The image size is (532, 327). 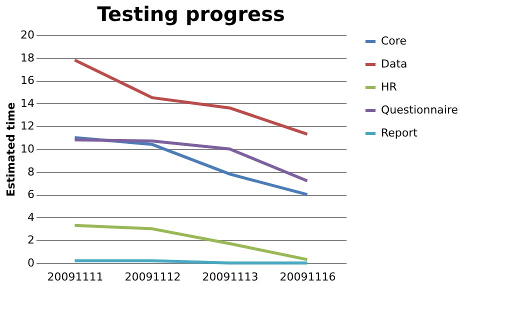 What do you see at coordinates (31, 217) in the screenshot?
I see `y-tick-label: 4` at bounding box center [31, 217].